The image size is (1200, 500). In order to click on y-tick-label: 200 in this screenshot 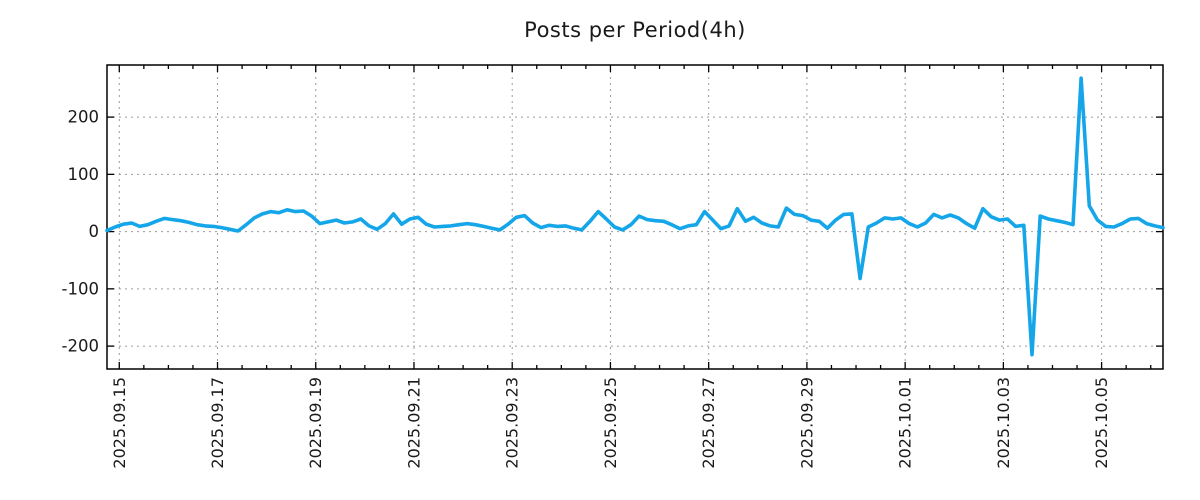, I will do `click(84, 117)`.